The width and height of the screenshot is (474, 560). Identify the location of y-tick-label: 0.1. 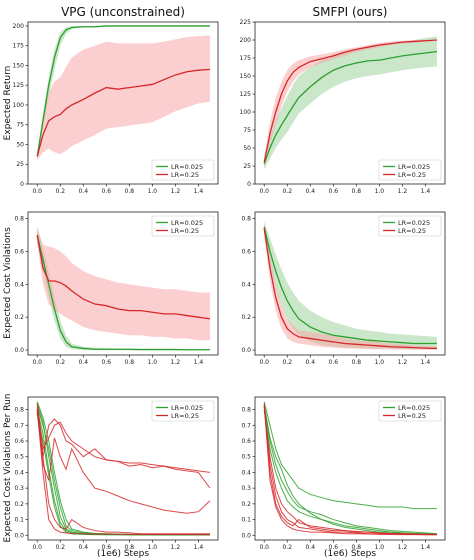
(19, 520).